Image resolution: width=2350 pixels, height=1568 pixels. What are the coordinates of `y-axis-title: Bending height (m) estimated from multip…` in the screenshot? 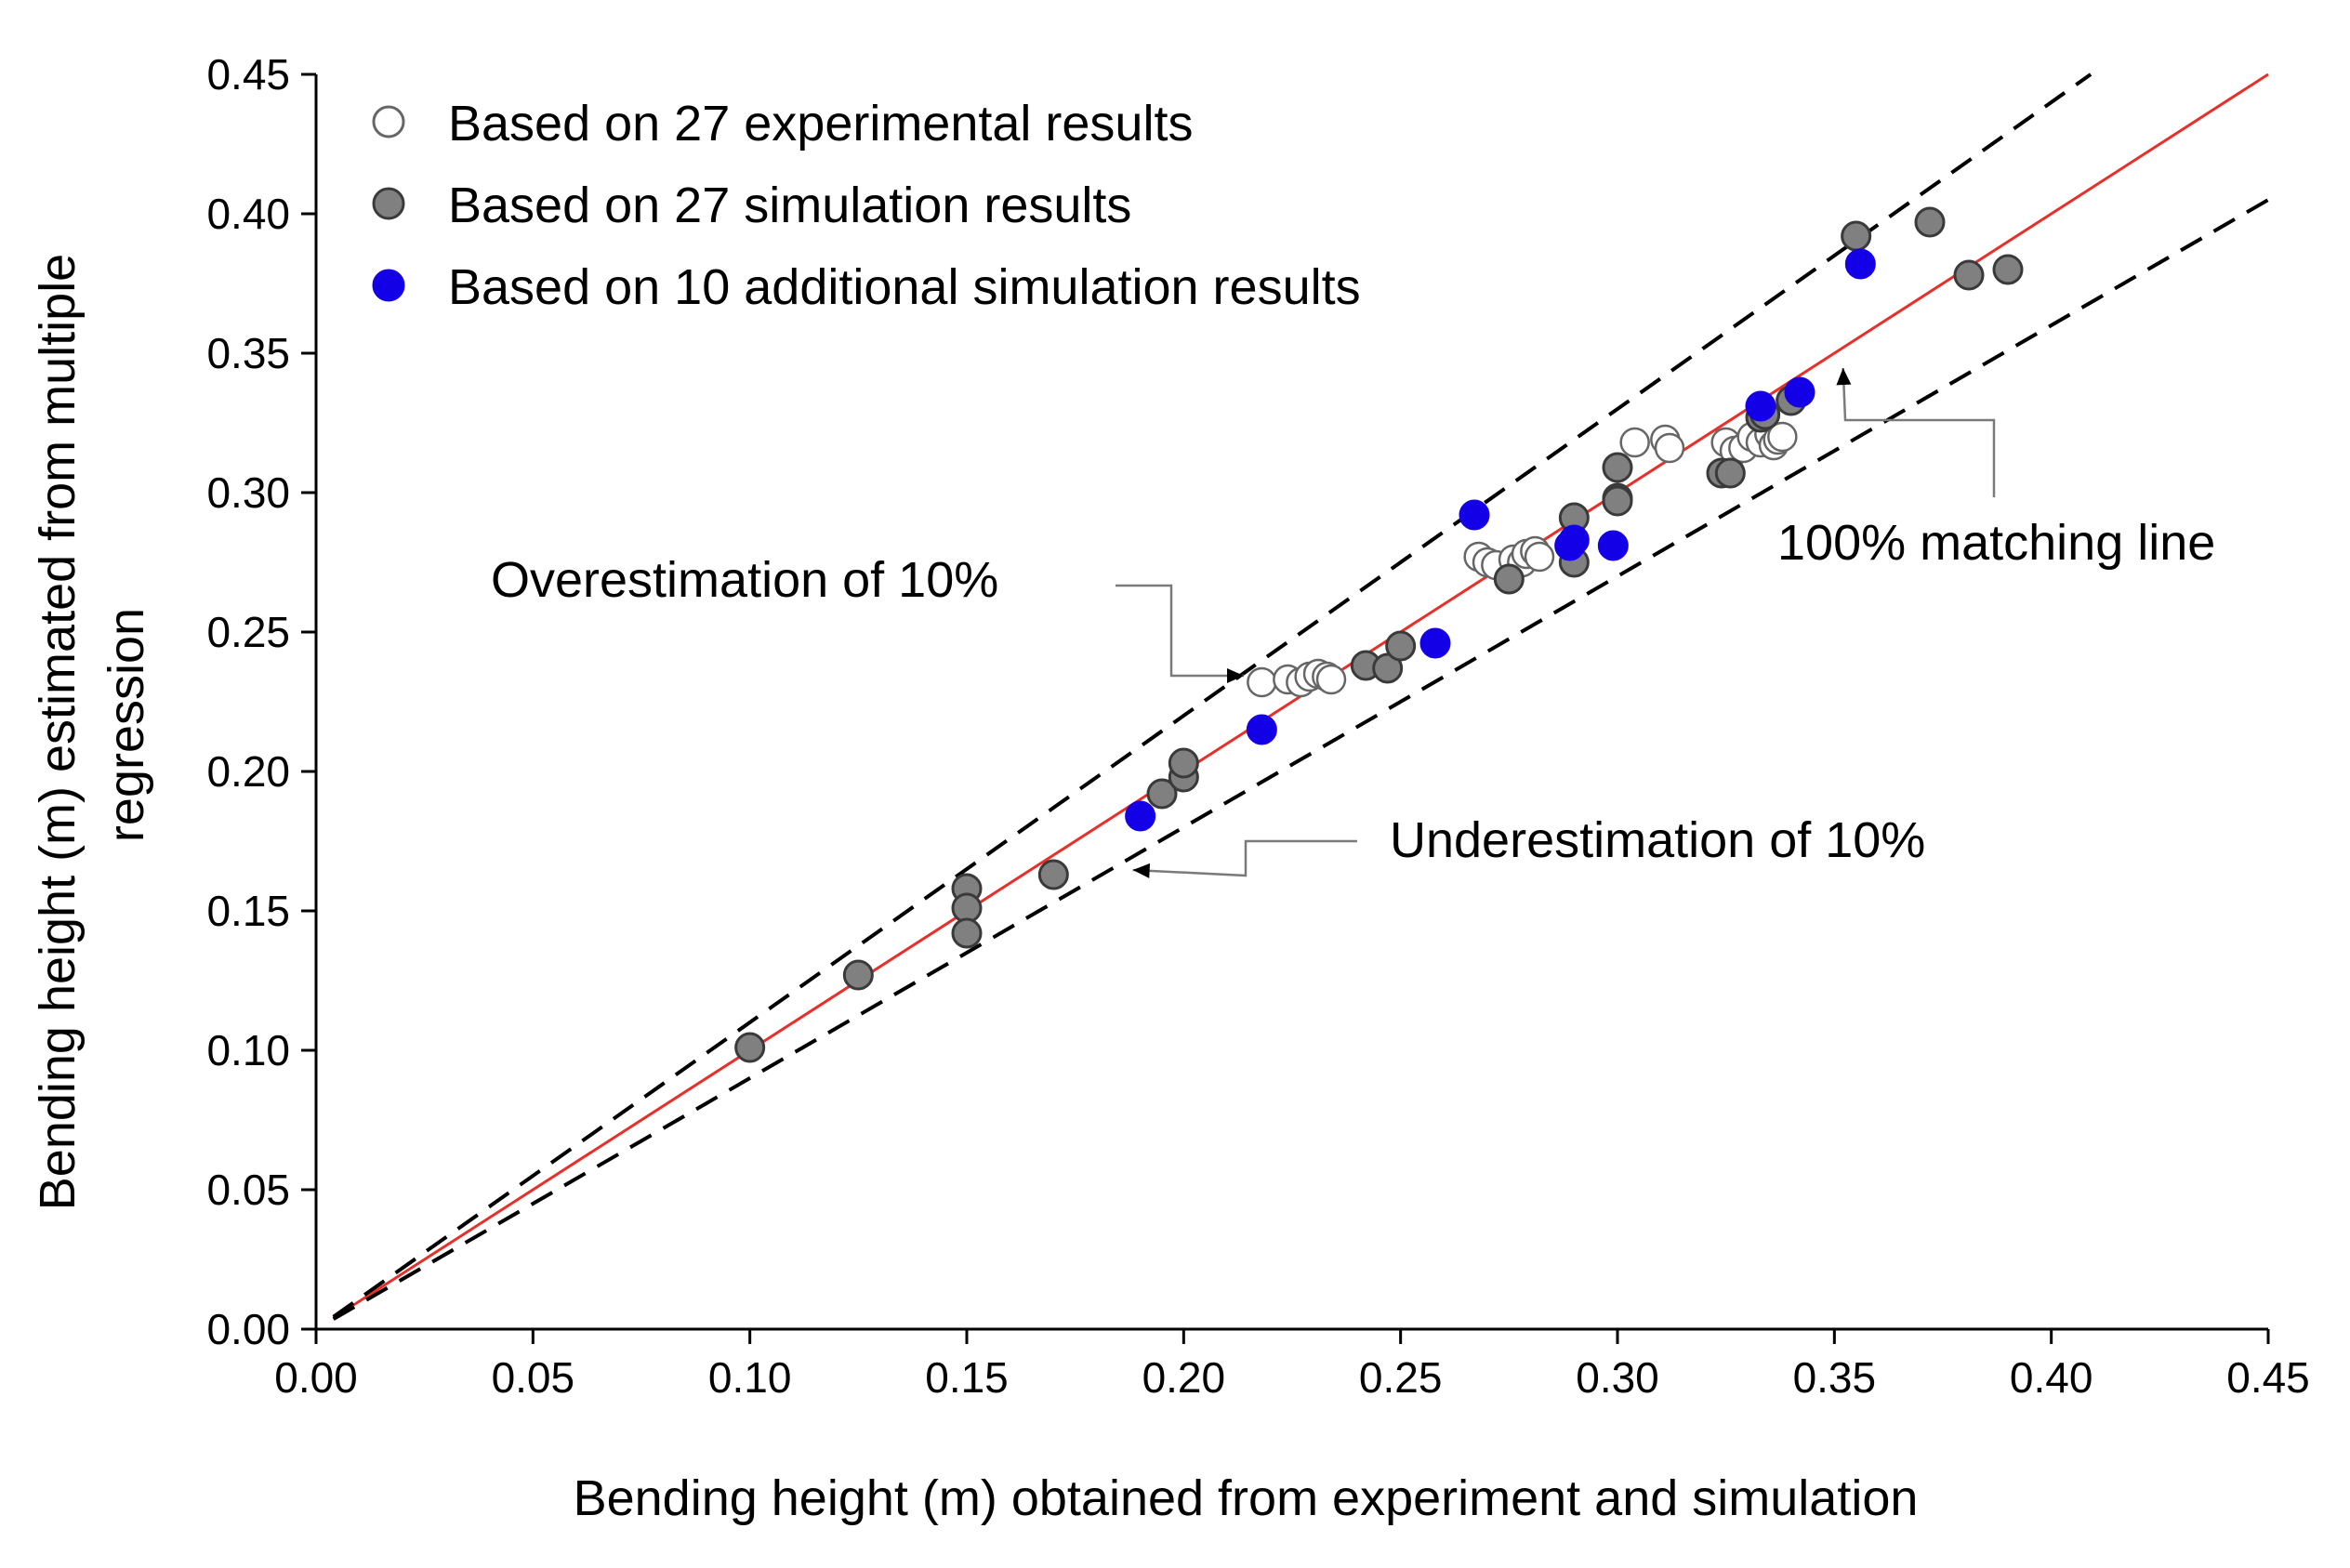 It's located at (92, 725).